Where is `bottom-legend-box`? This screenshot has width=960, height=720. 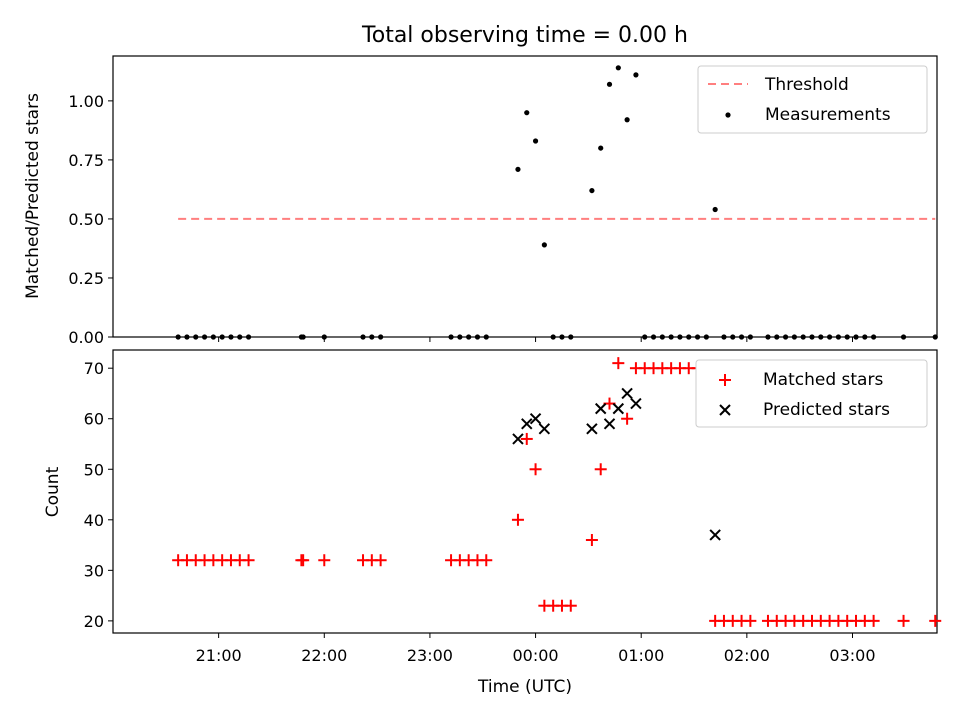 bottom-legend-box is located at coordinates (811, 393).